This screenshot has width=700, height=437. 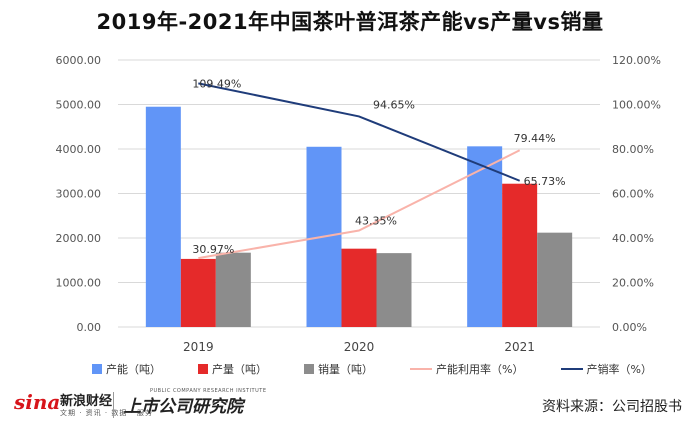 I want to click on y-left-tick-label: 4000.00, so click(x=79, y=149).